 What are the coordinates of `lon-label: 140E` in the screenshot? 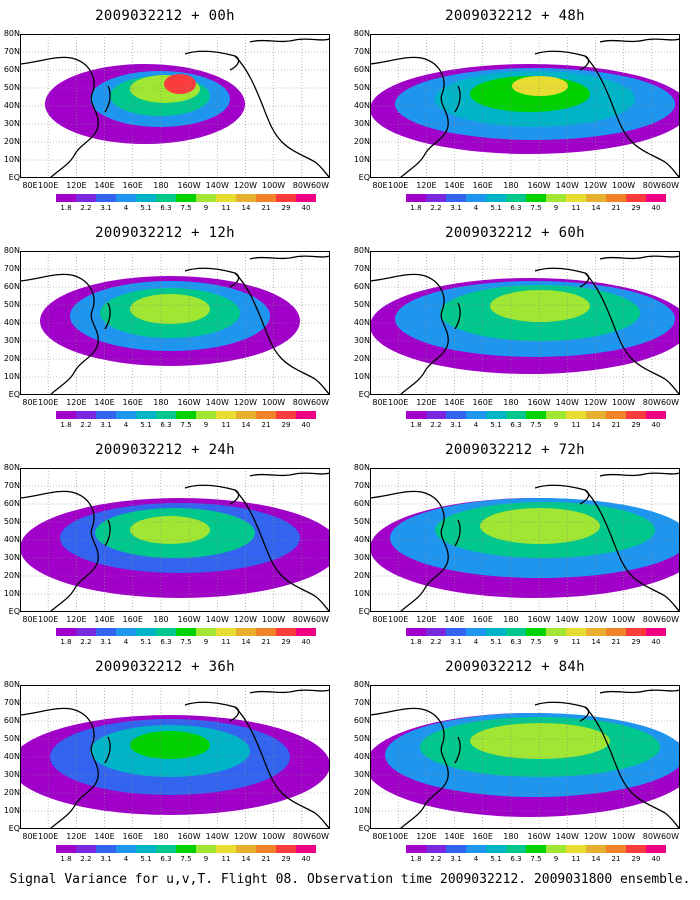 It's located at (104, 185).